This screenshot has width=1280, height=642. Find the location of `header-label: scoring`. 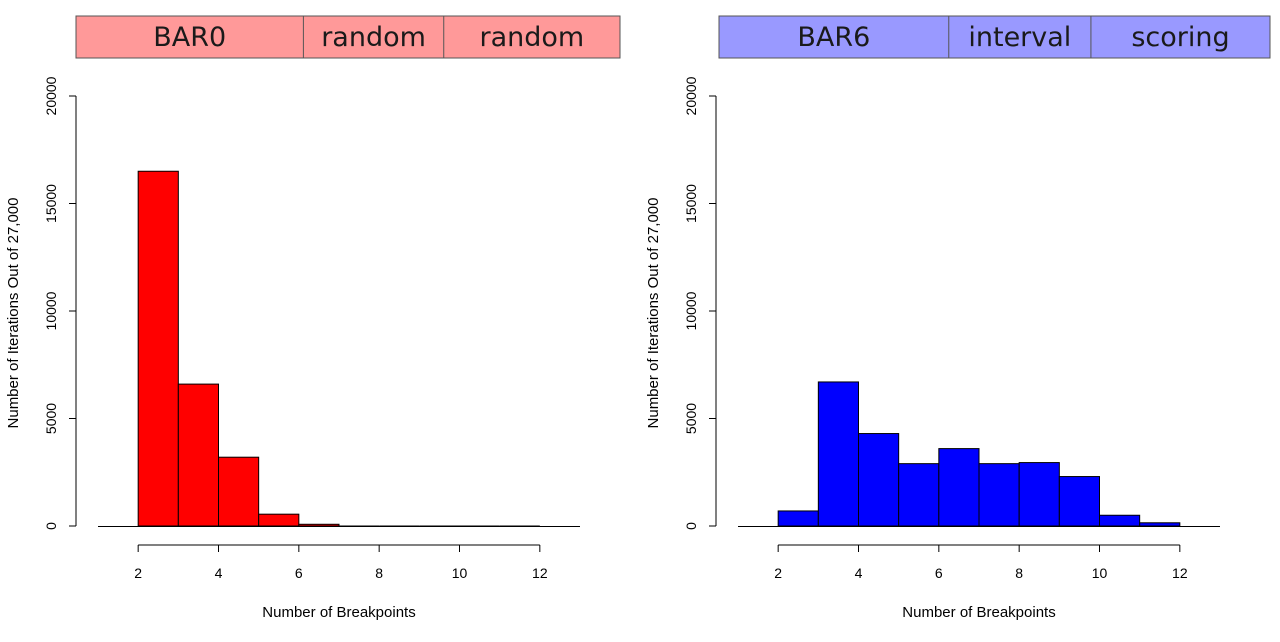

header-label: scoring is located at coordinates (1180, 37).